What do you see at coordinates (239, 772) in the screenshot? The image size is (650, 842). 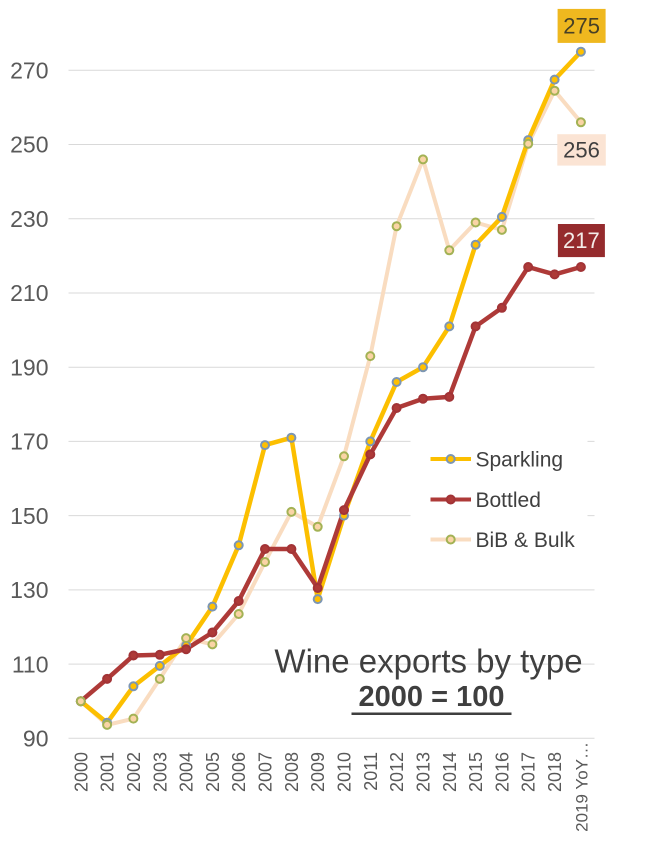 I see `svg-text: 2006` at bounding box center [239, 772].